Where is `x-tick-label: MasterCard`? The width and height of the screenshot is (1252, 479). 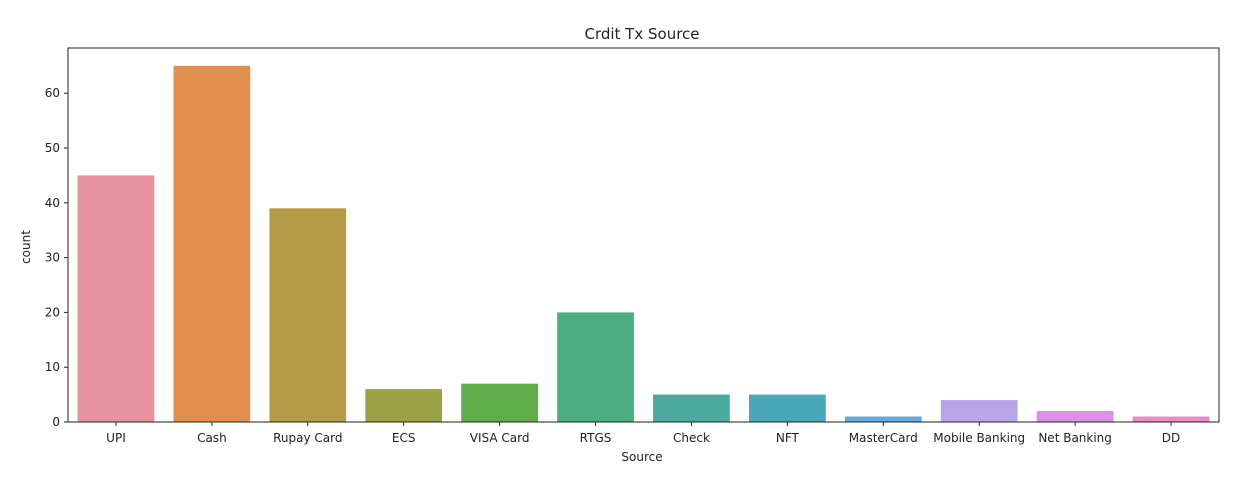 x-tick-label: MasterCard is located at coordinates (883, 438).